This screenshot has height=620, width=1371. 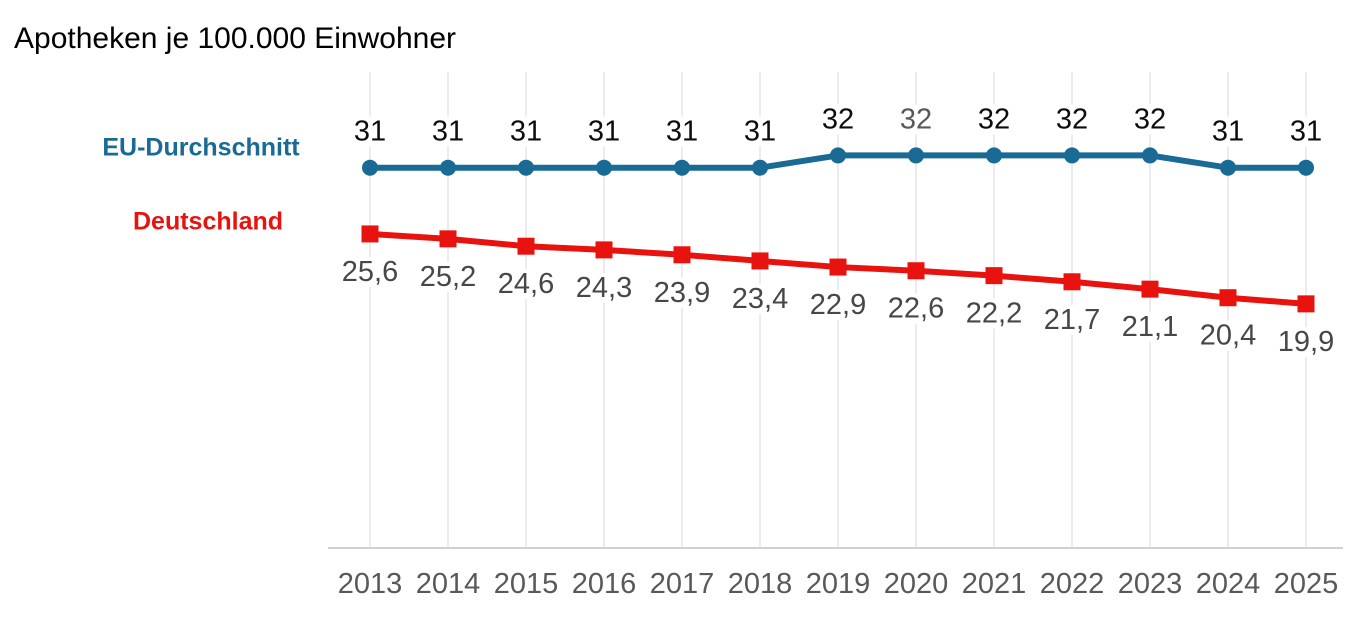 What do you see at coordinates (838, 584) in the screenshot?
I see `x-tick-label: 2019` at bounding box center [838, 584].